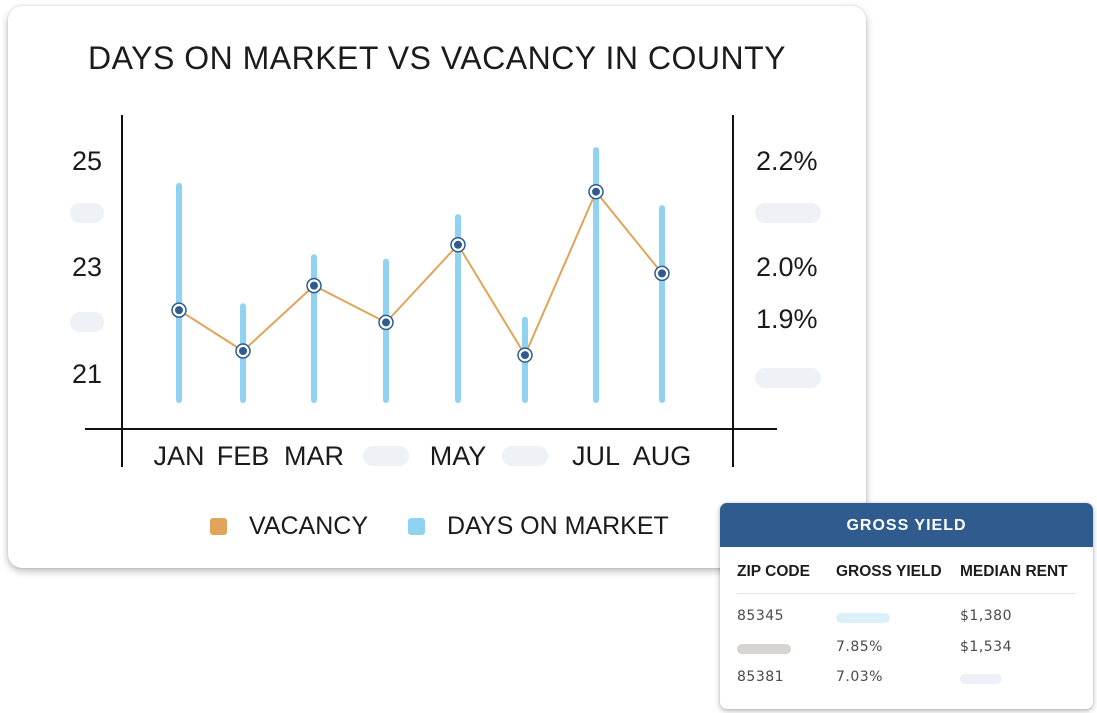  I want to click on legend-vacancy: VACANCY, so click(289, 526).